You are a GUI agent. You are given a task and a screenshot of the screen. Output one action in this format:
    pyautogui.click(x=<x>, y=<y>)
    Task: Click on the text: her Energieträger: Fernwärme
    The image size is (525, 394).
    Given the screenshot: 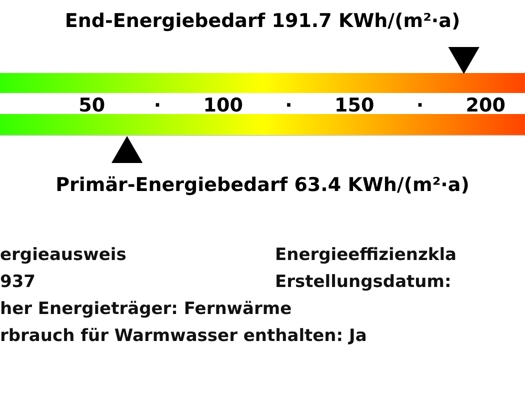 What is the action you would take?
    pyautogui.click(x=146, y=309)
    